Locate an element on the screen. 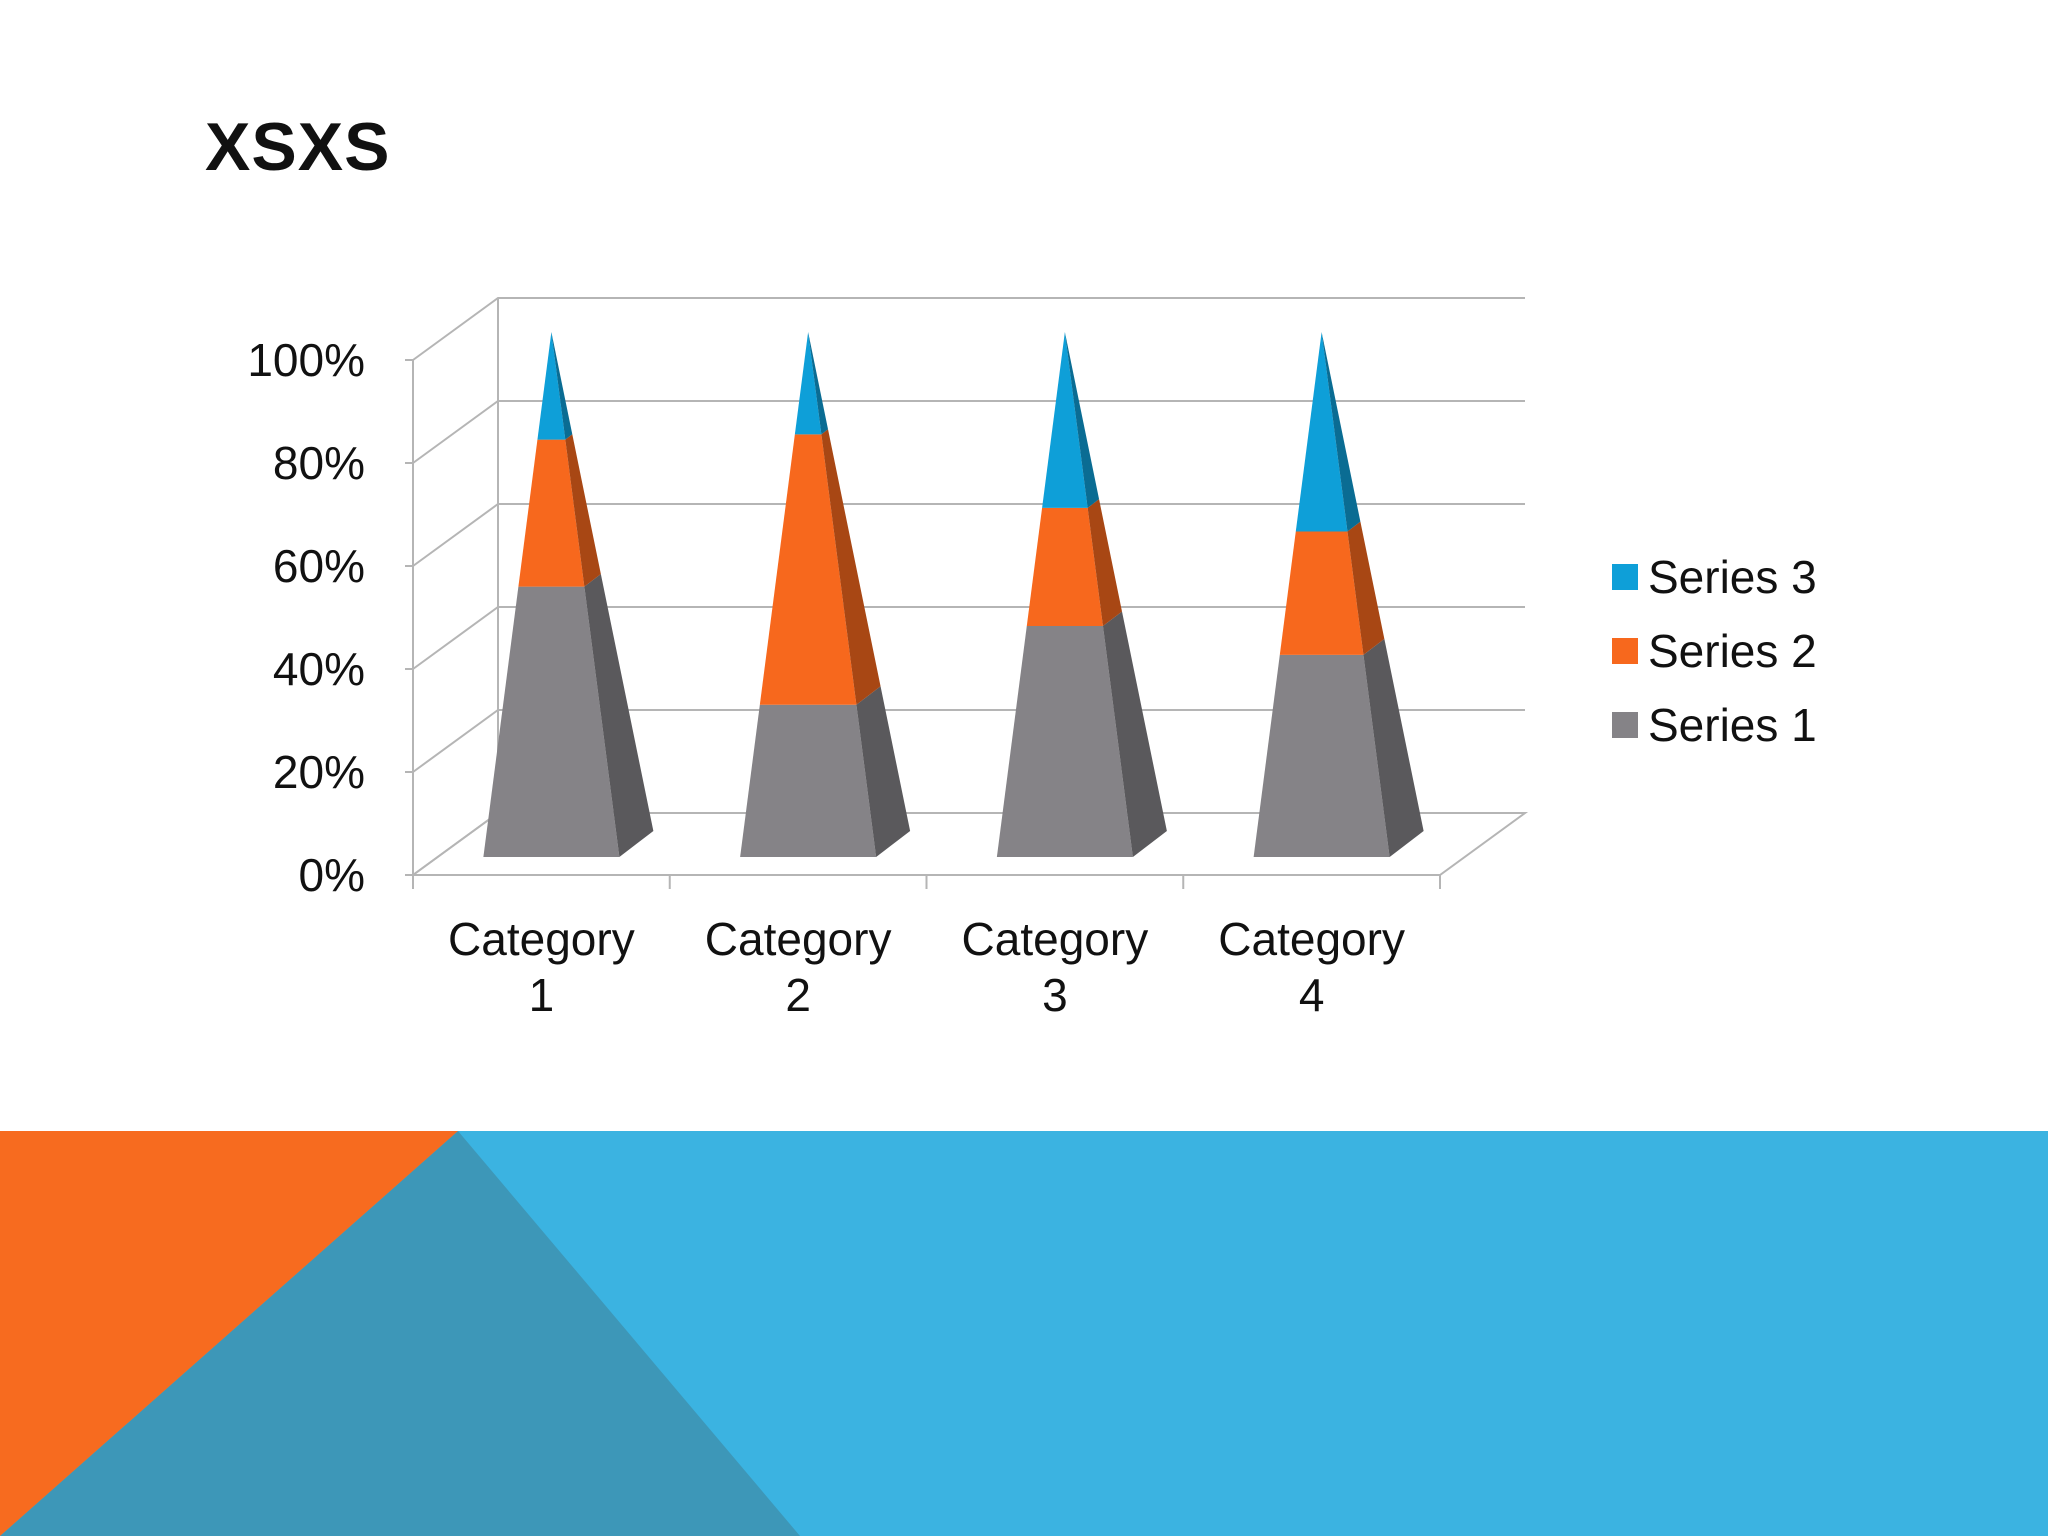 This screenshot has width=2048, height=1536. y-tick-label: 40% is located at coordinates (319, 669).